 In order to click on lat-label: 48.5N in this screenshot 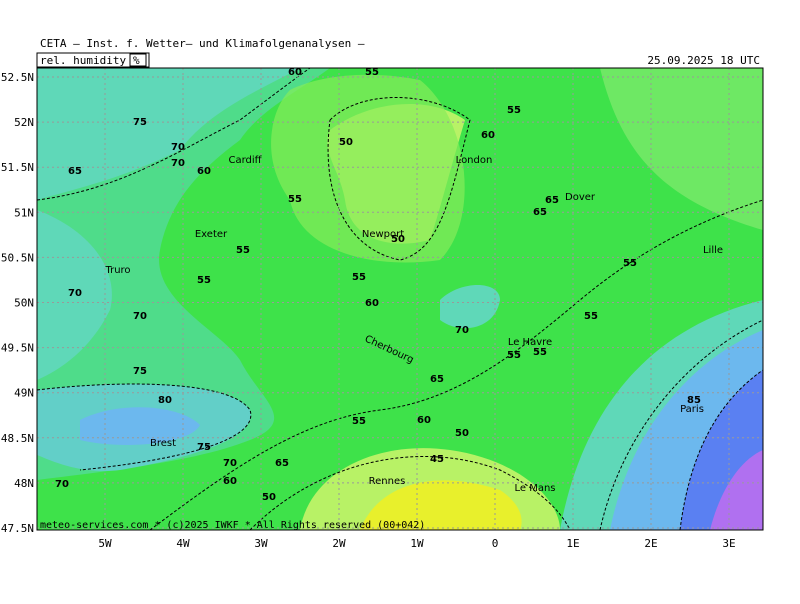, I will do `click(17, 438)`.